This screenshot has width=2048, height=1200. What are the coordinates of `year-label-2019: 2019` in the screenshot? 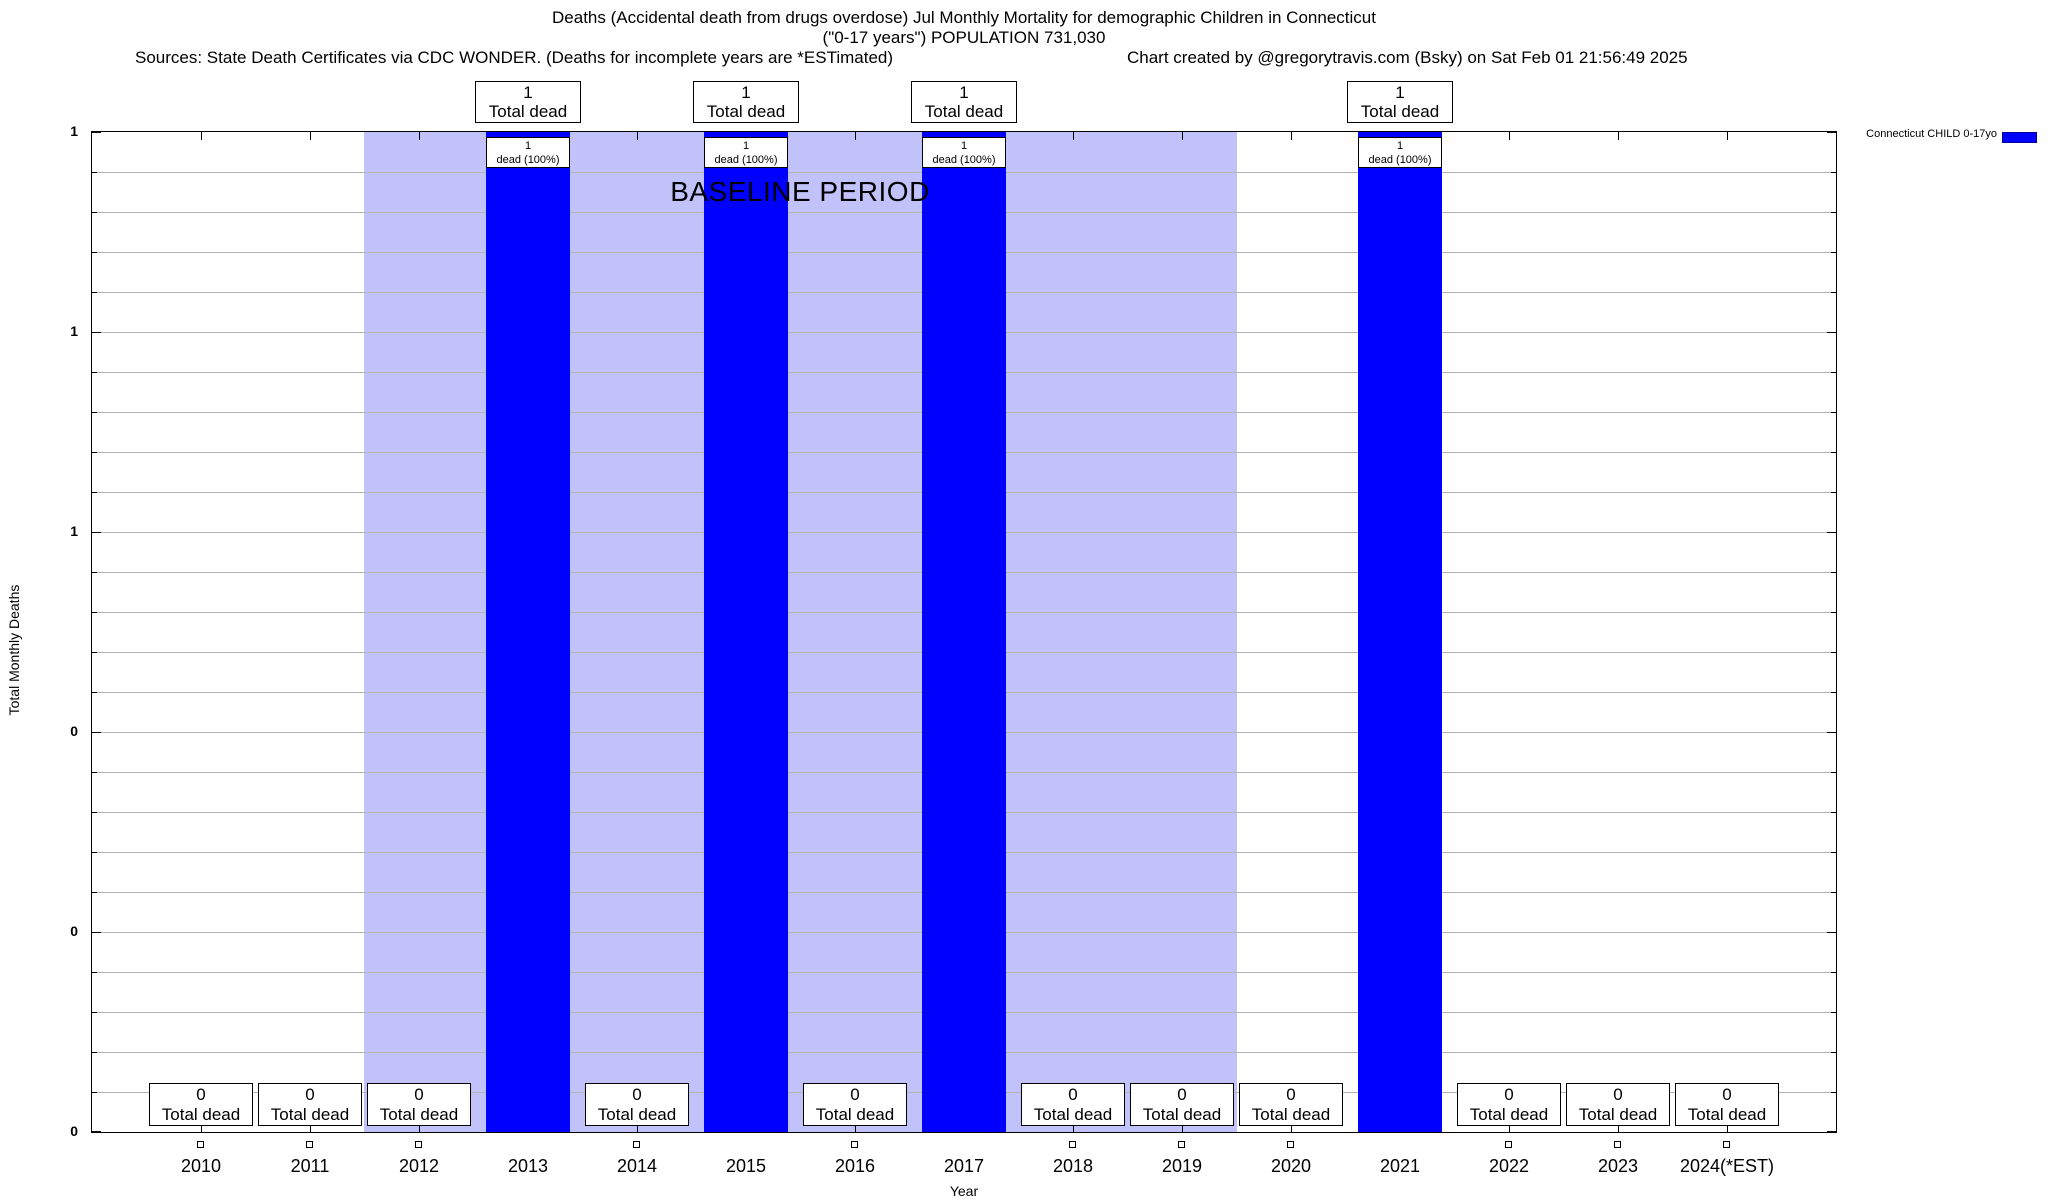 It's located at (1182, 1166).